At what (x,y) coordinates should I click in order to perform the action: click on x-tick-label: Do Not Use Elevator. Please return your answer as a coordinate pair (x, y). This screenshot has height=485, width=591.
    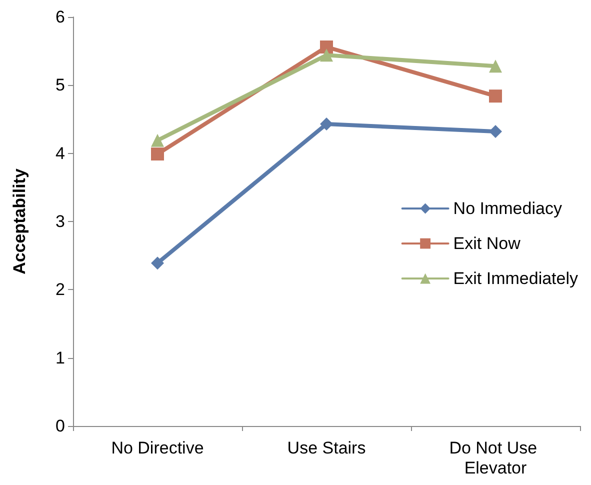
    Looking at the image, I should click on (495, 458).